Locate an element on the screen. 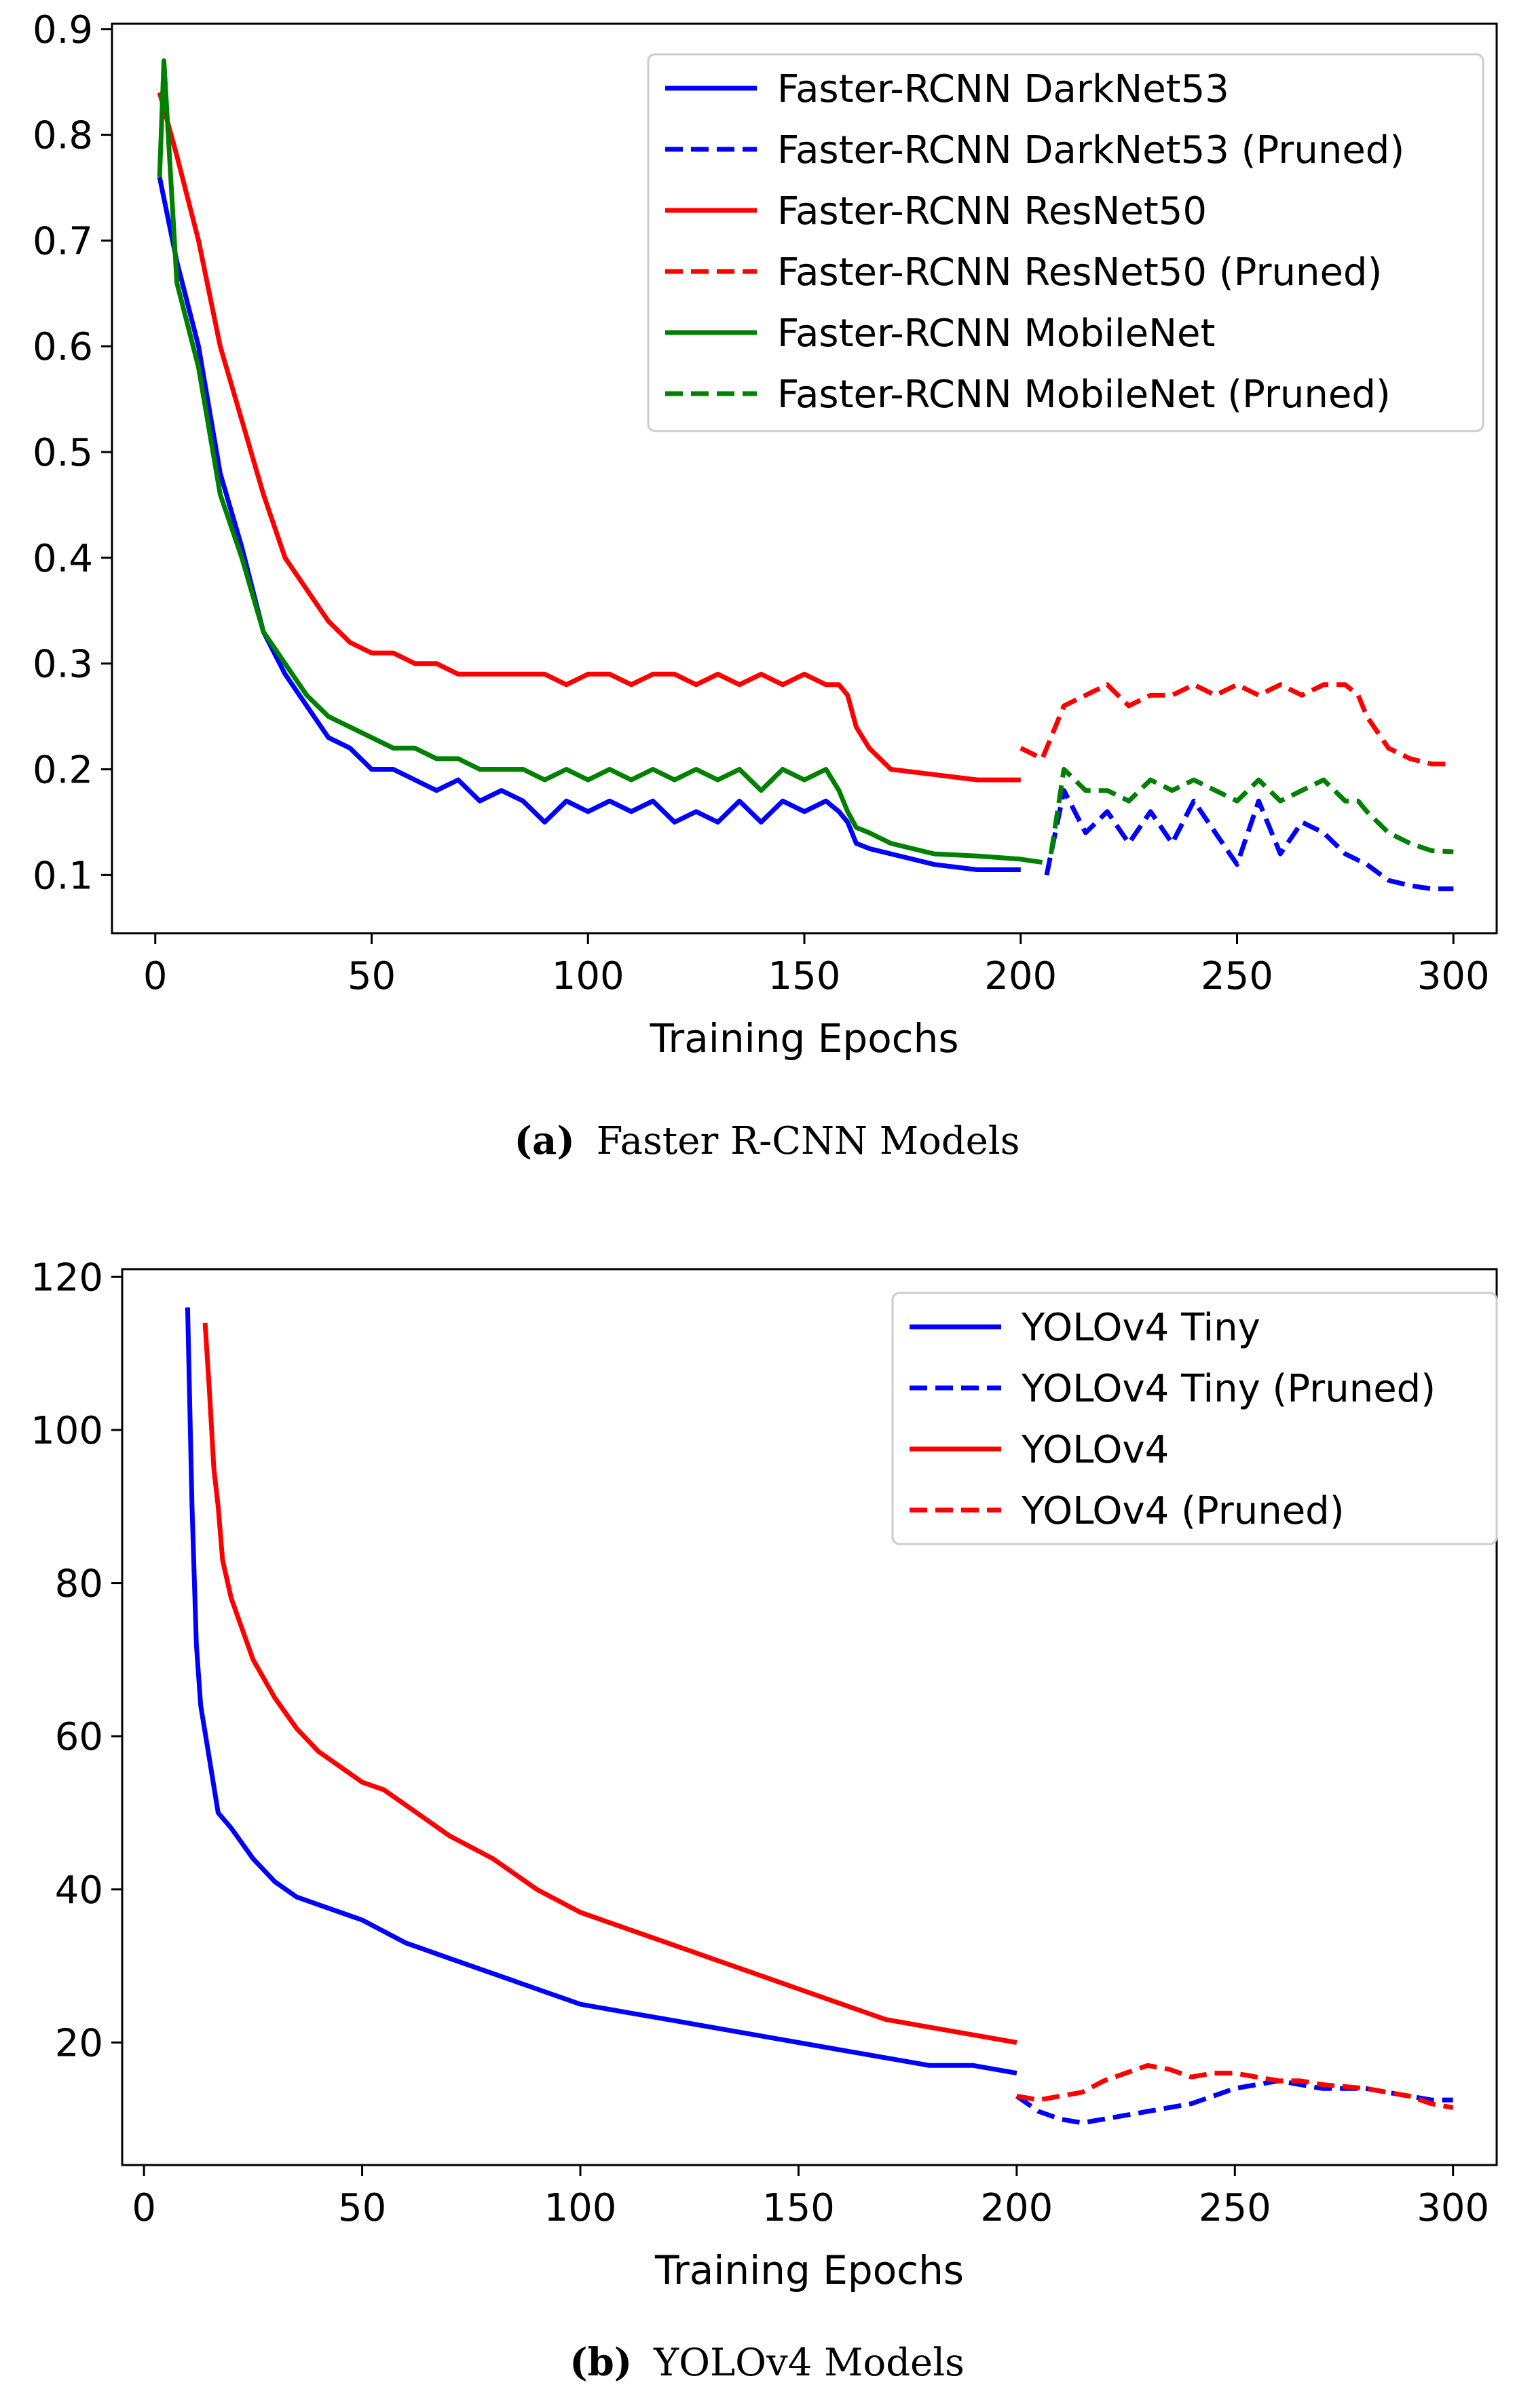 This screenshot has width=1534, height=2408. caption-a-text: Faster R-CNN Models is located at coordinates (808, 1141).